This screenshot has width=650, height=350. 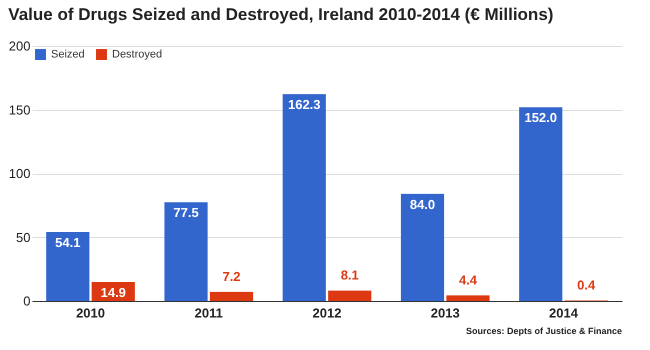 I want to click on chart-title: Value of Drugs Seized and Destroyed, Ireland 2010-2014 (€ Millions), so click(x=281, y=14).